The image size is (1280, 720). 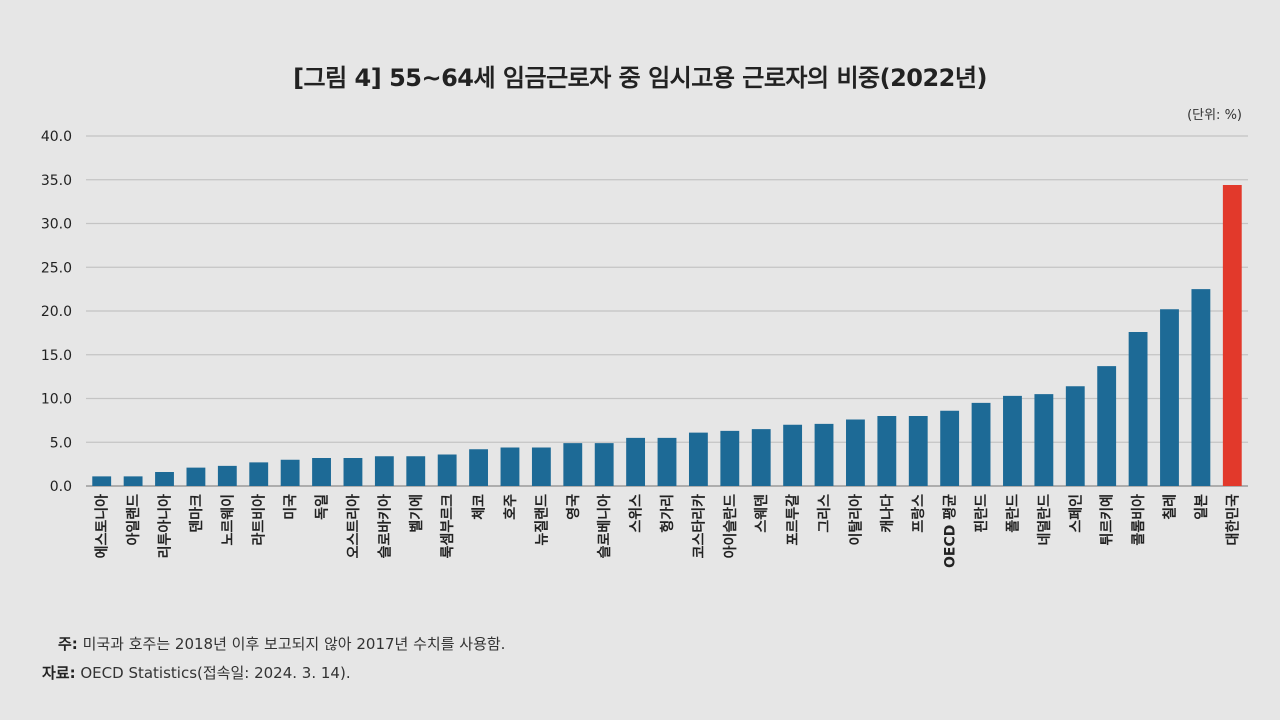 I want to click on x-tick-label: 스페인, so click(x=1075, y=513).